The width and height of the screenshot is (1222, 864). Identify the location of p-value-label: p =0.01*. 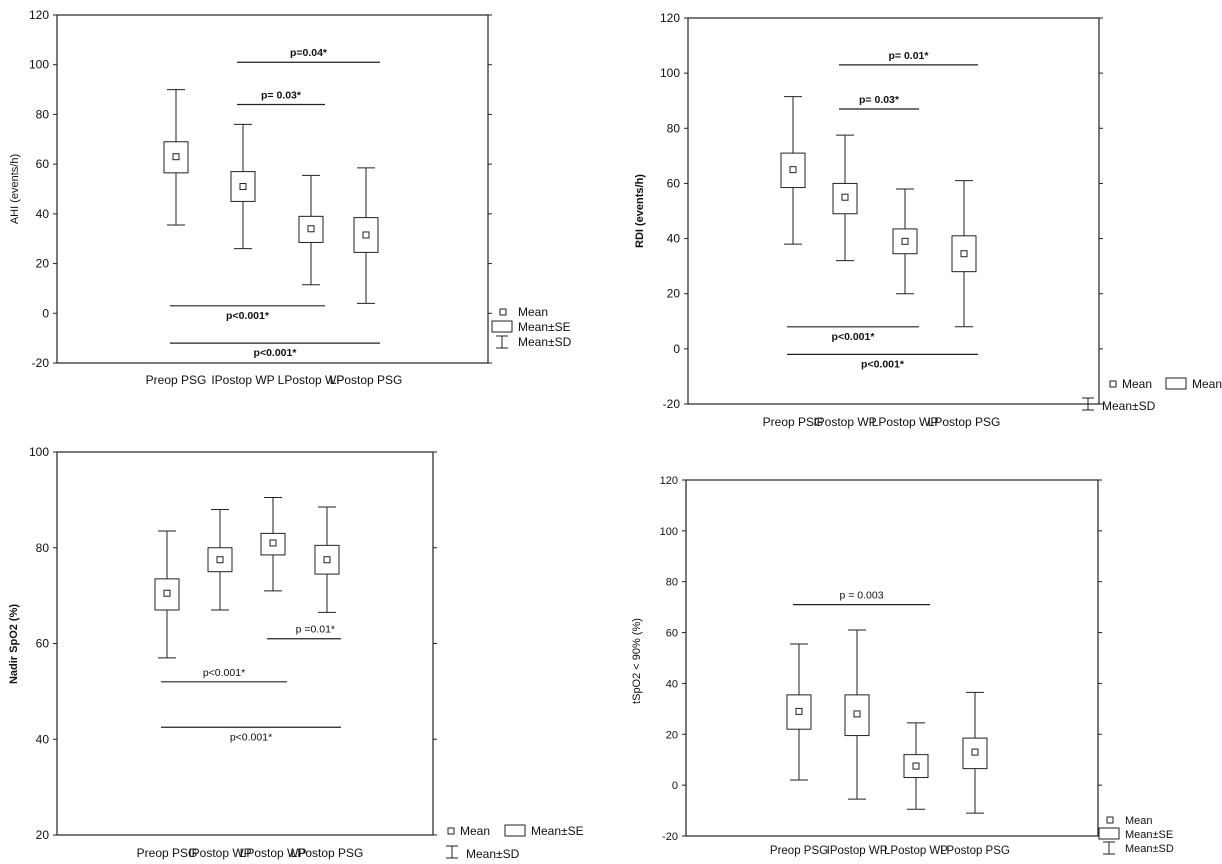
(315, 630).